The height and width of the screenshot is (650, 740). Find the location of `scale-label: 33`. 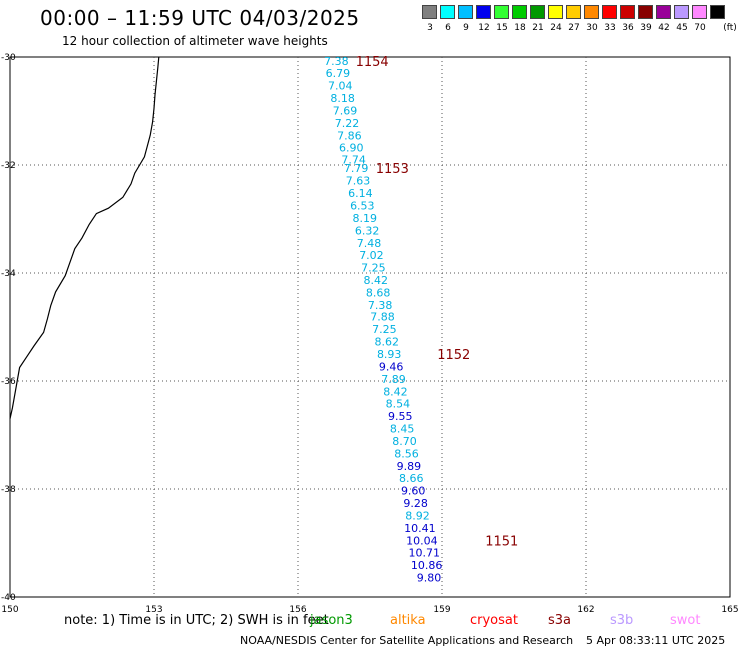

scale-label: 33 is located at coordinates (610, 28).